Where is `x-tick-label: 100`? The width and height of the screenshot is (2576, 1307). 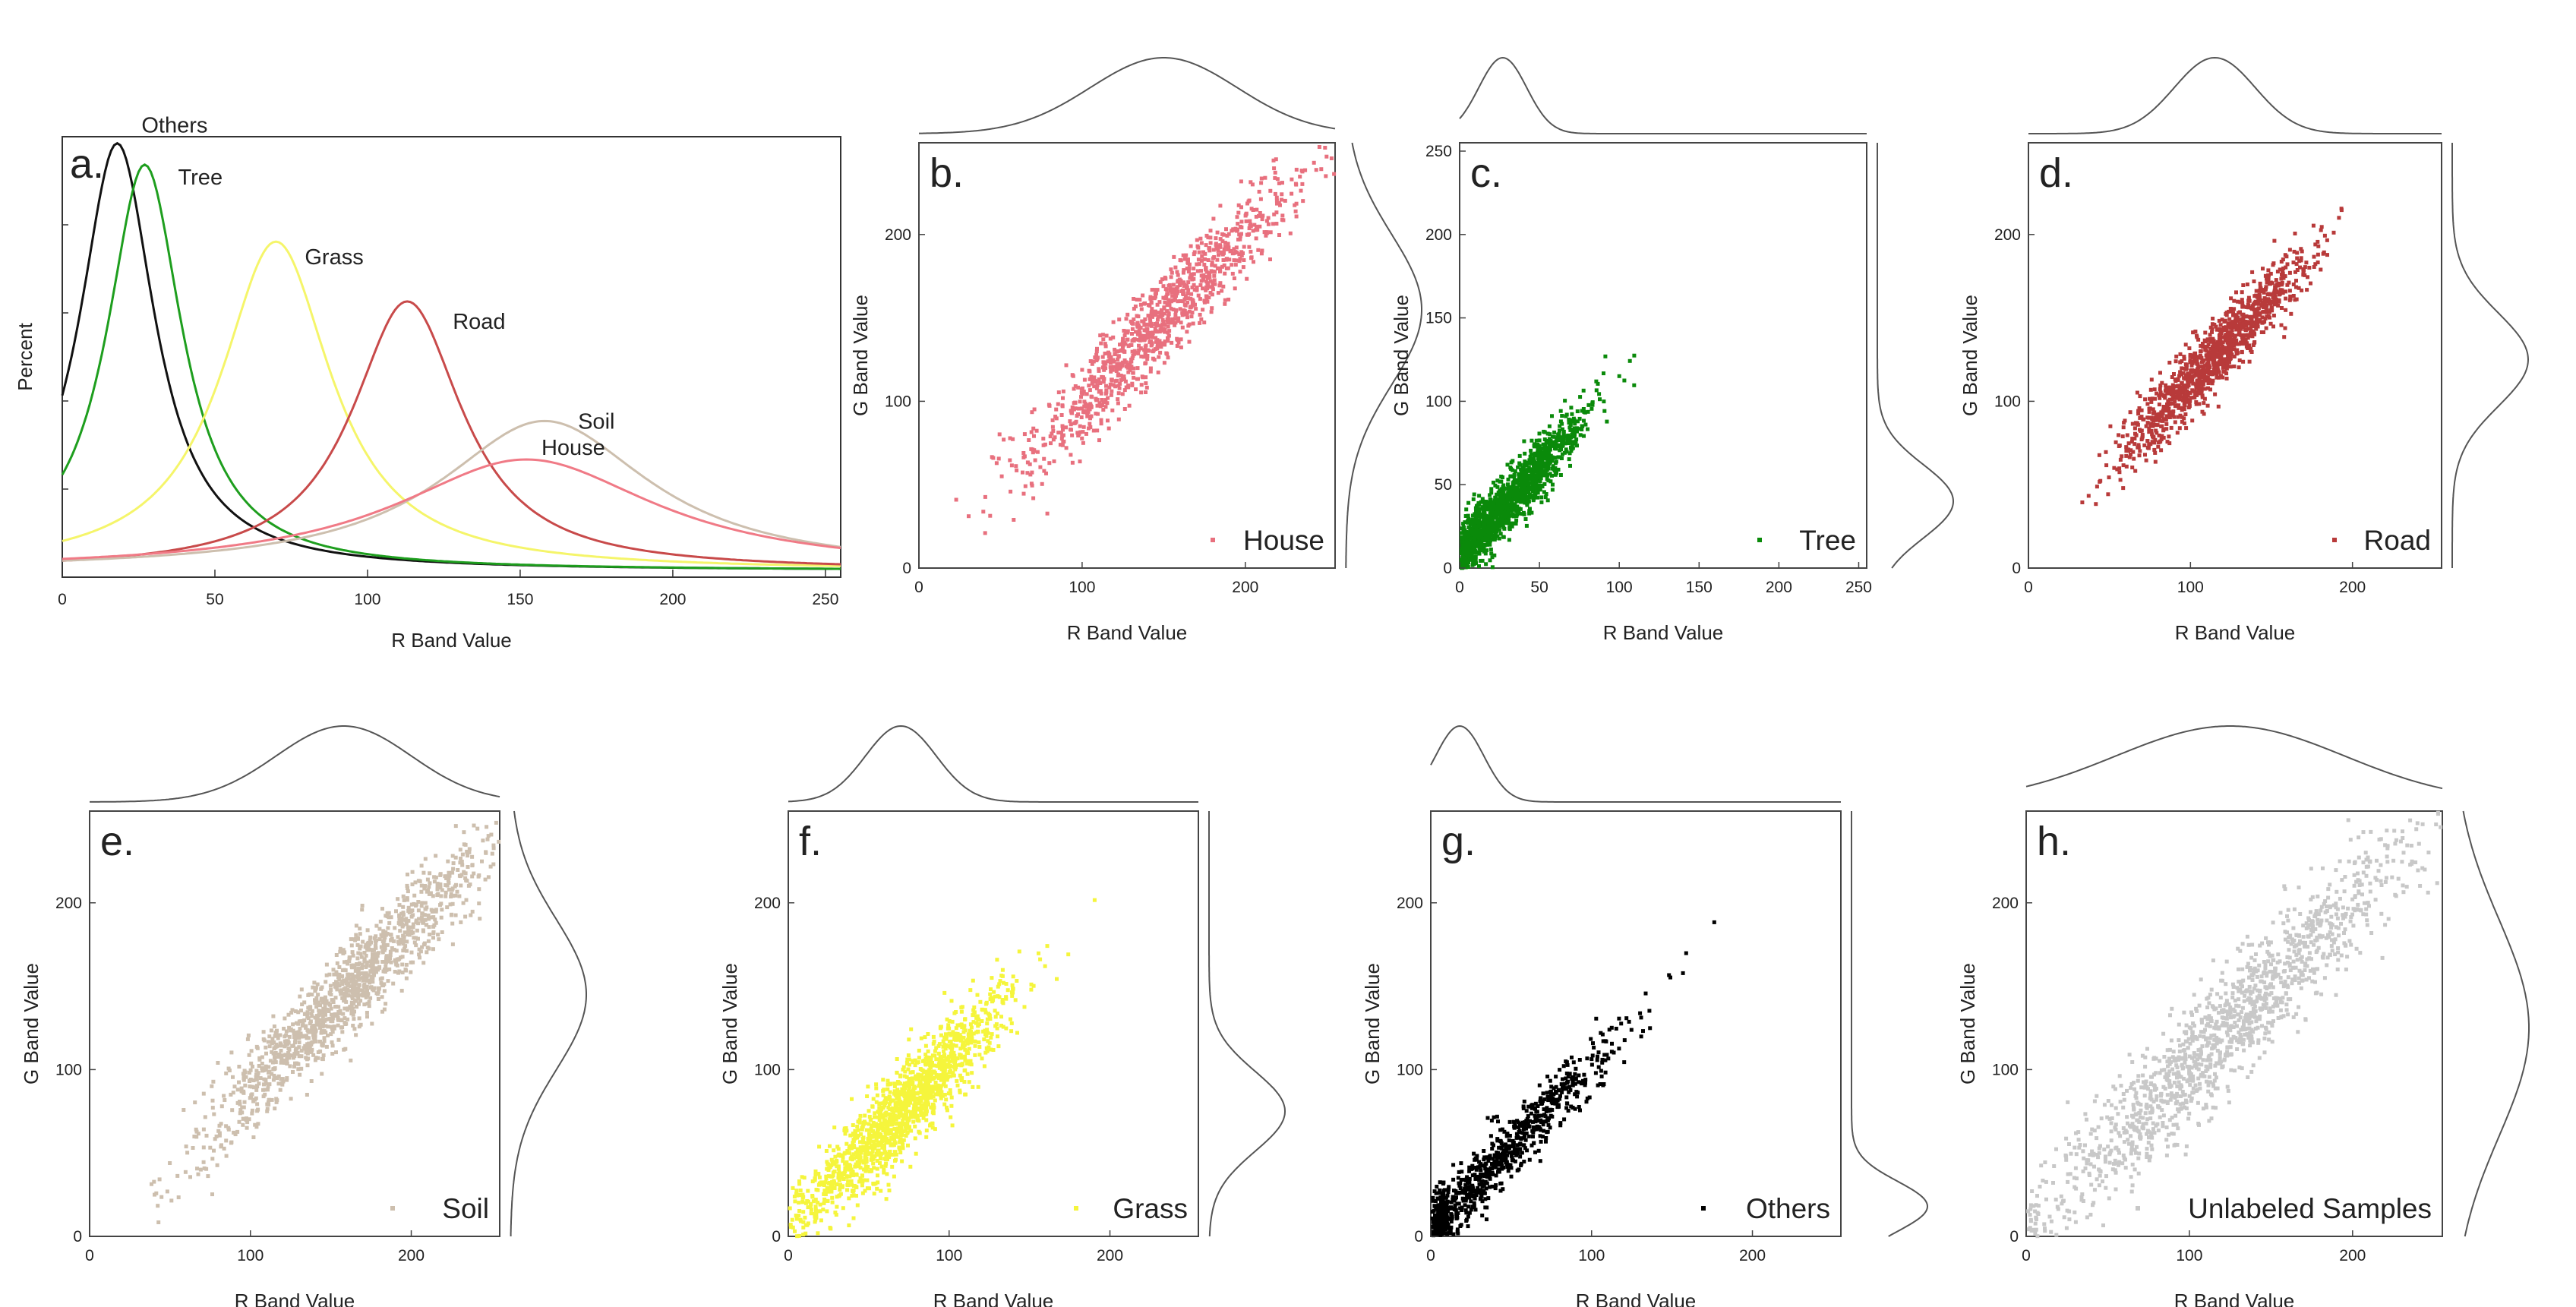 x-tick-label: 100 is located at coordinates (1620, 587).